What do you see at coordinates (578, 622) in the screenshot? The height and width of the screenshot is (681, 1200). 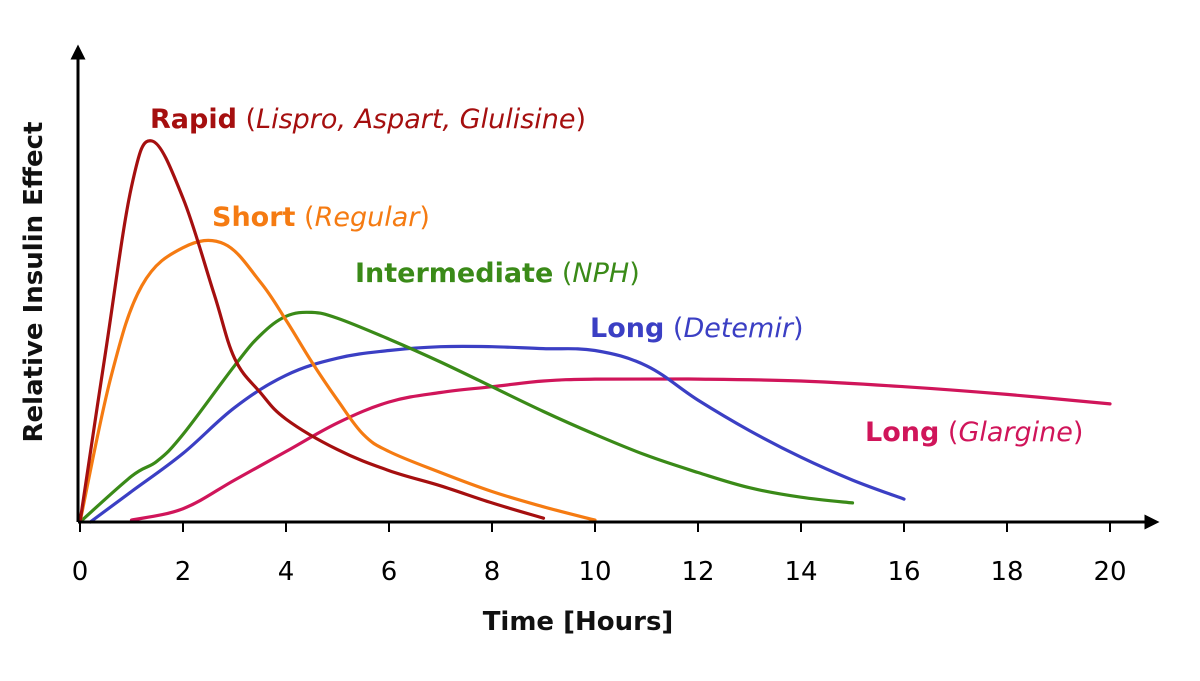 I see `x-axis-title: Time [Hours]` at bounding box center [578, 622].